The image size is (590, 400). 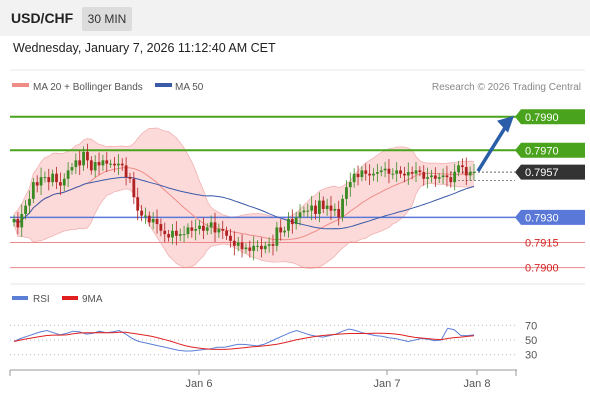 What do you see at coordinates (70, 298) in the screenshot?
I see `rsi-ma-legend-swatch` at bounding box center [70, 298].